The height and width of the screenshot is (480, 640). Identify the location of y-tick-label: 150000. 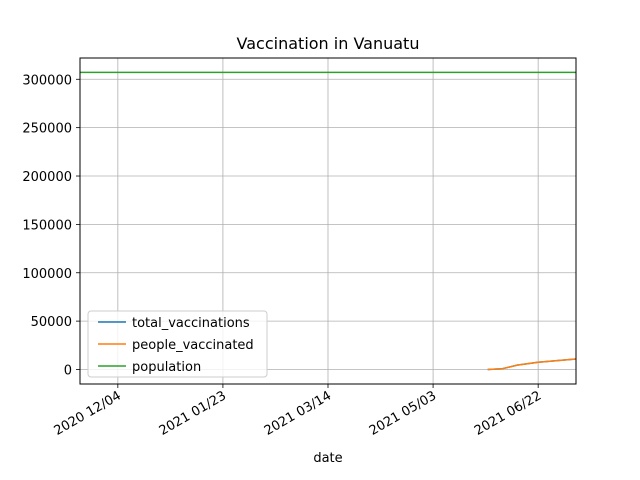
(47, 225).